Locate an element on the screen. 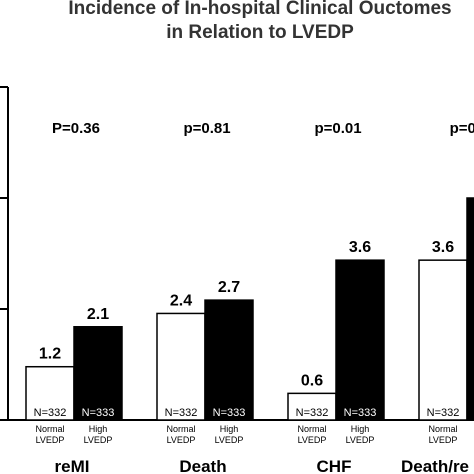  bar-normal-chf is located at coordinates (312, 406).